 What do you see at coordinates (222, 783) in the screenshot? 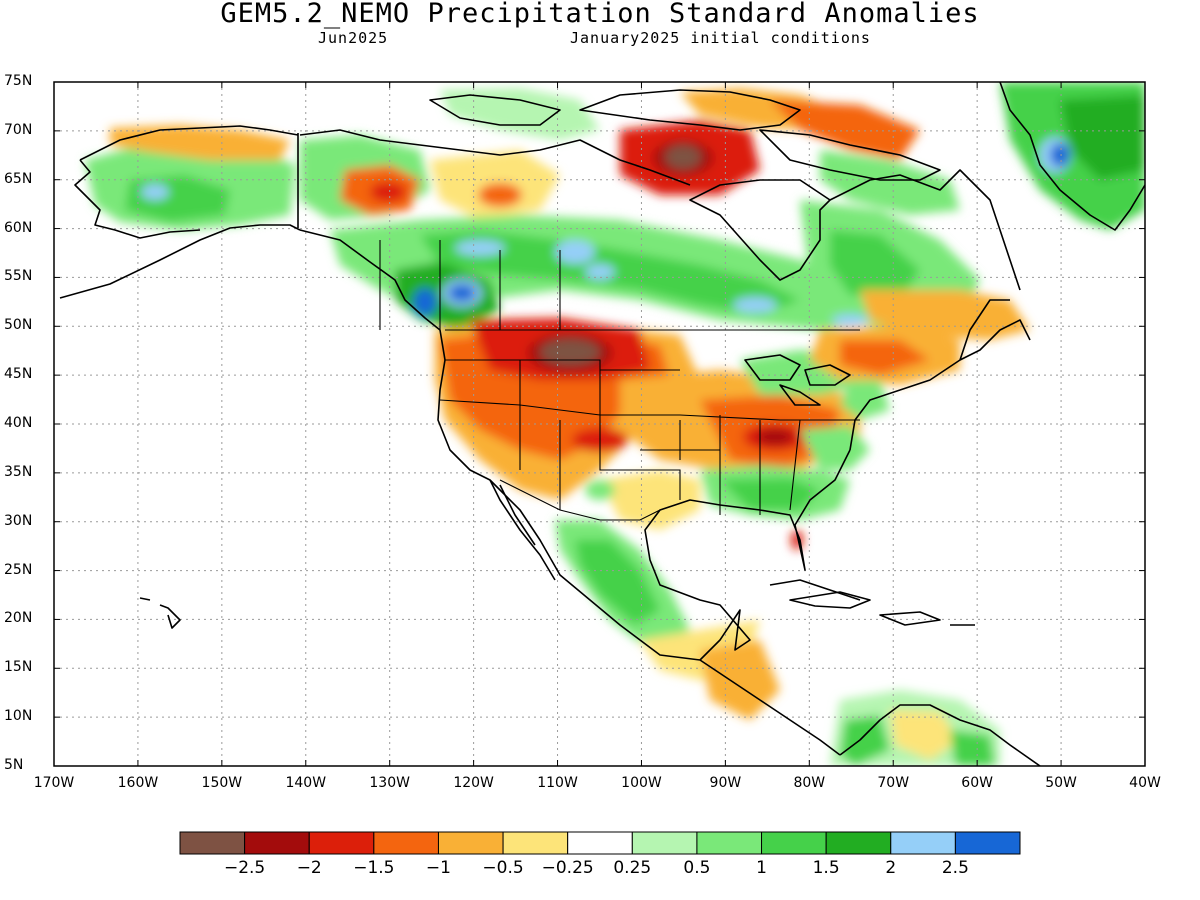
I see `lon-label: 150W` at bounding box center [222, 783].